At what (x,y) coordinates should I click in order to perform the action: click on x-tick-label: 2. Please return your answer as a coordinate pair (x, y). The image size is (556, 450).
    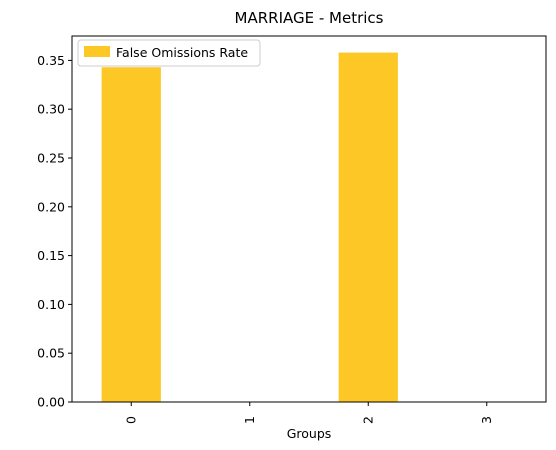
    Looking at the image, I should click on (367, 420).